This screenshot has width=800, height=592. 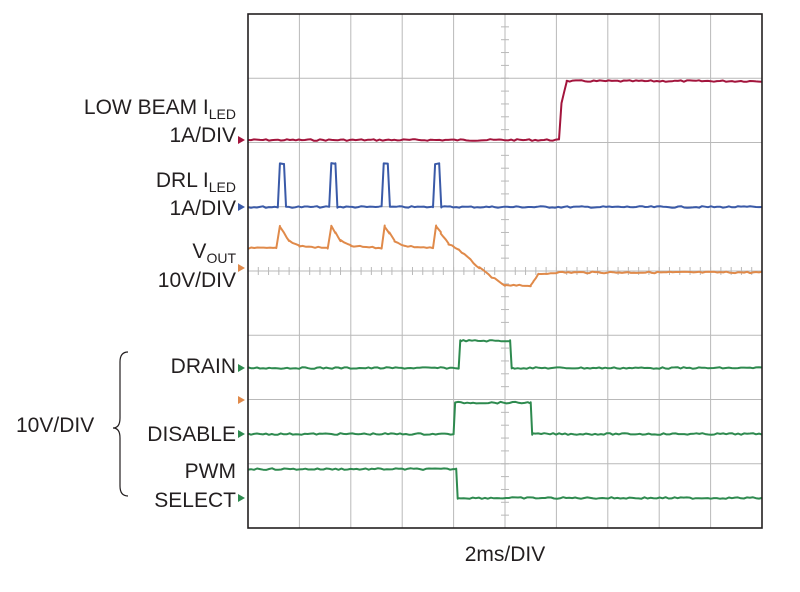 I want to click on drl-scale: 1A/DIV, so click(x=202, y=208).